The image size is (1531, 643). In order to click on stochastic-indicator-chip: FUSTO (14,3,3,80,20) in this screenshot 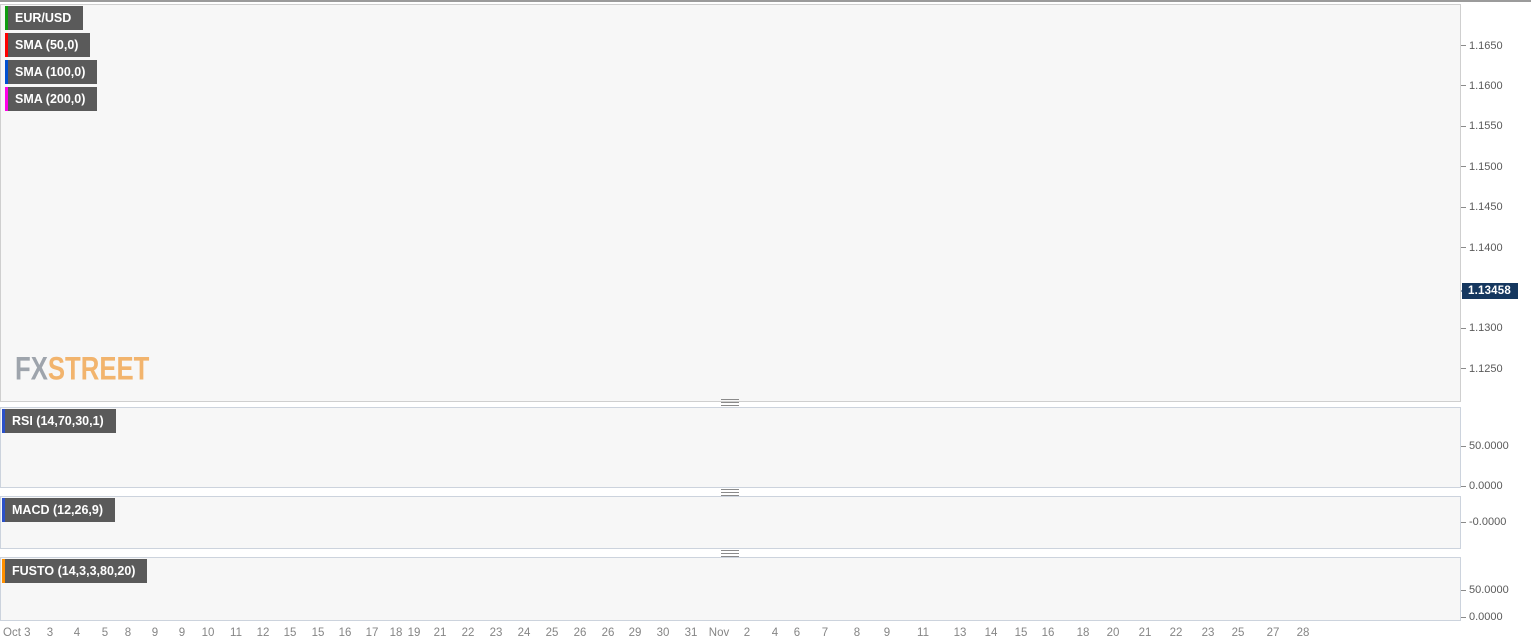, I will do `click(75, 571)`.